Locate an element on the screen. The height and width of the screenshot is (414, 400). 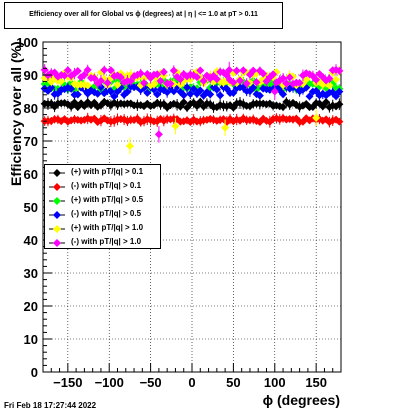
legend-entry: (-) with pT/|q| > 1.0 is located at coordinates (103, 242).